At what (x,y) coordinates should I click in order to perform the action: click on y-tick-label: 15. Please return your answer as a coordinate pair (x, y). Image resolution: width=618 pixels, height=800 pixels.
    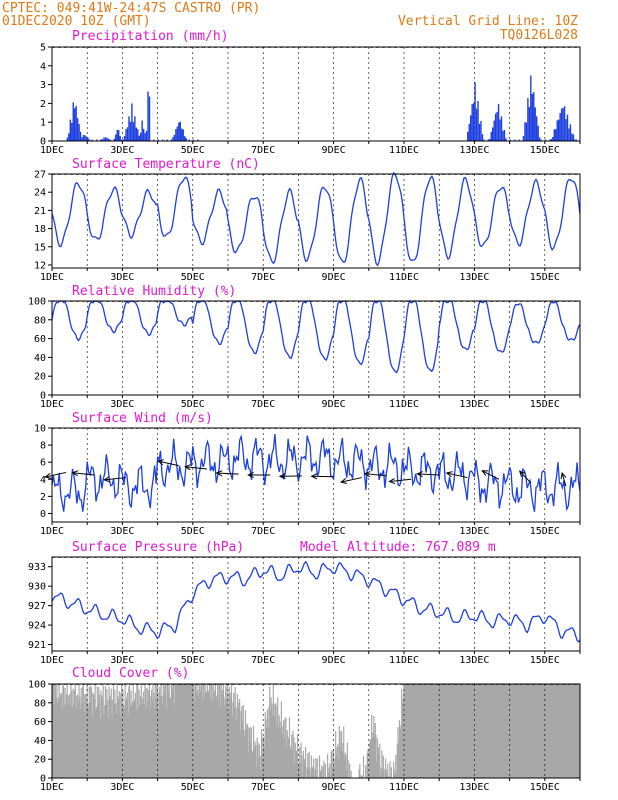
    Looking at the image, I should click on (40, 247).